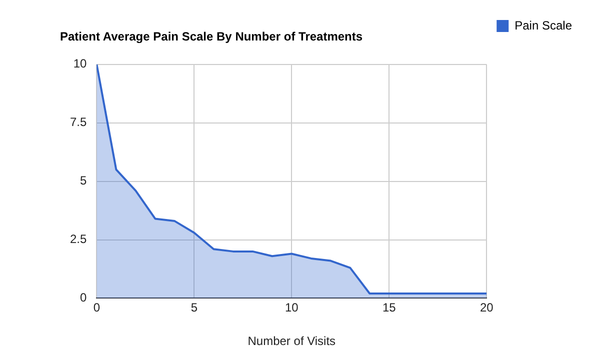 The height and width of the screenshot is (363, 592). What do you see at coordinates (487, 307) in the screenshot?
I see `x-tick-label: 20` at bounding box center [487, 307].